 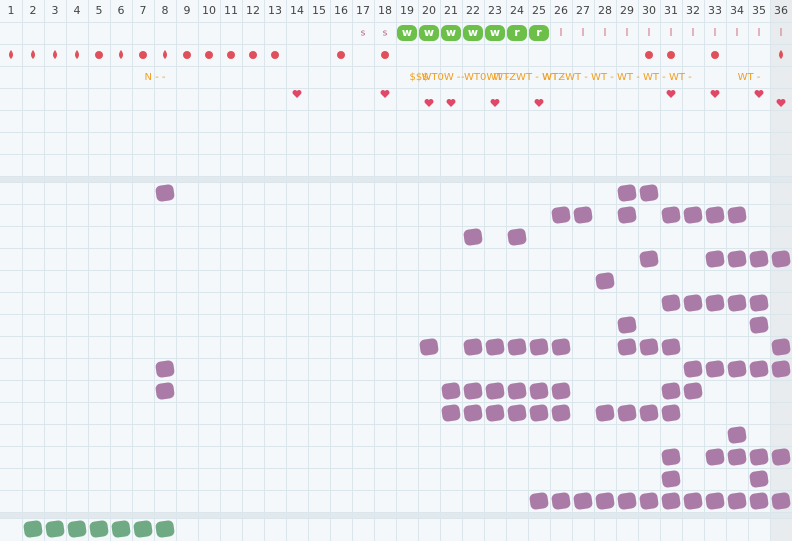 What do you see at coordinates (253, 10) in the screenshot?
I see `column-number: 12` at bounding box center [253, 10].